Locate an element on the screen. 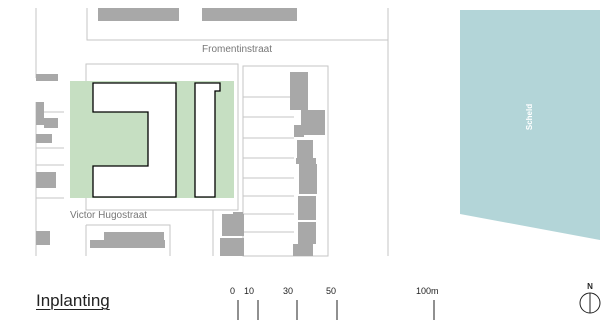  street-label-bottom: Victor Hugostraat is located at coordinates (108, 215).